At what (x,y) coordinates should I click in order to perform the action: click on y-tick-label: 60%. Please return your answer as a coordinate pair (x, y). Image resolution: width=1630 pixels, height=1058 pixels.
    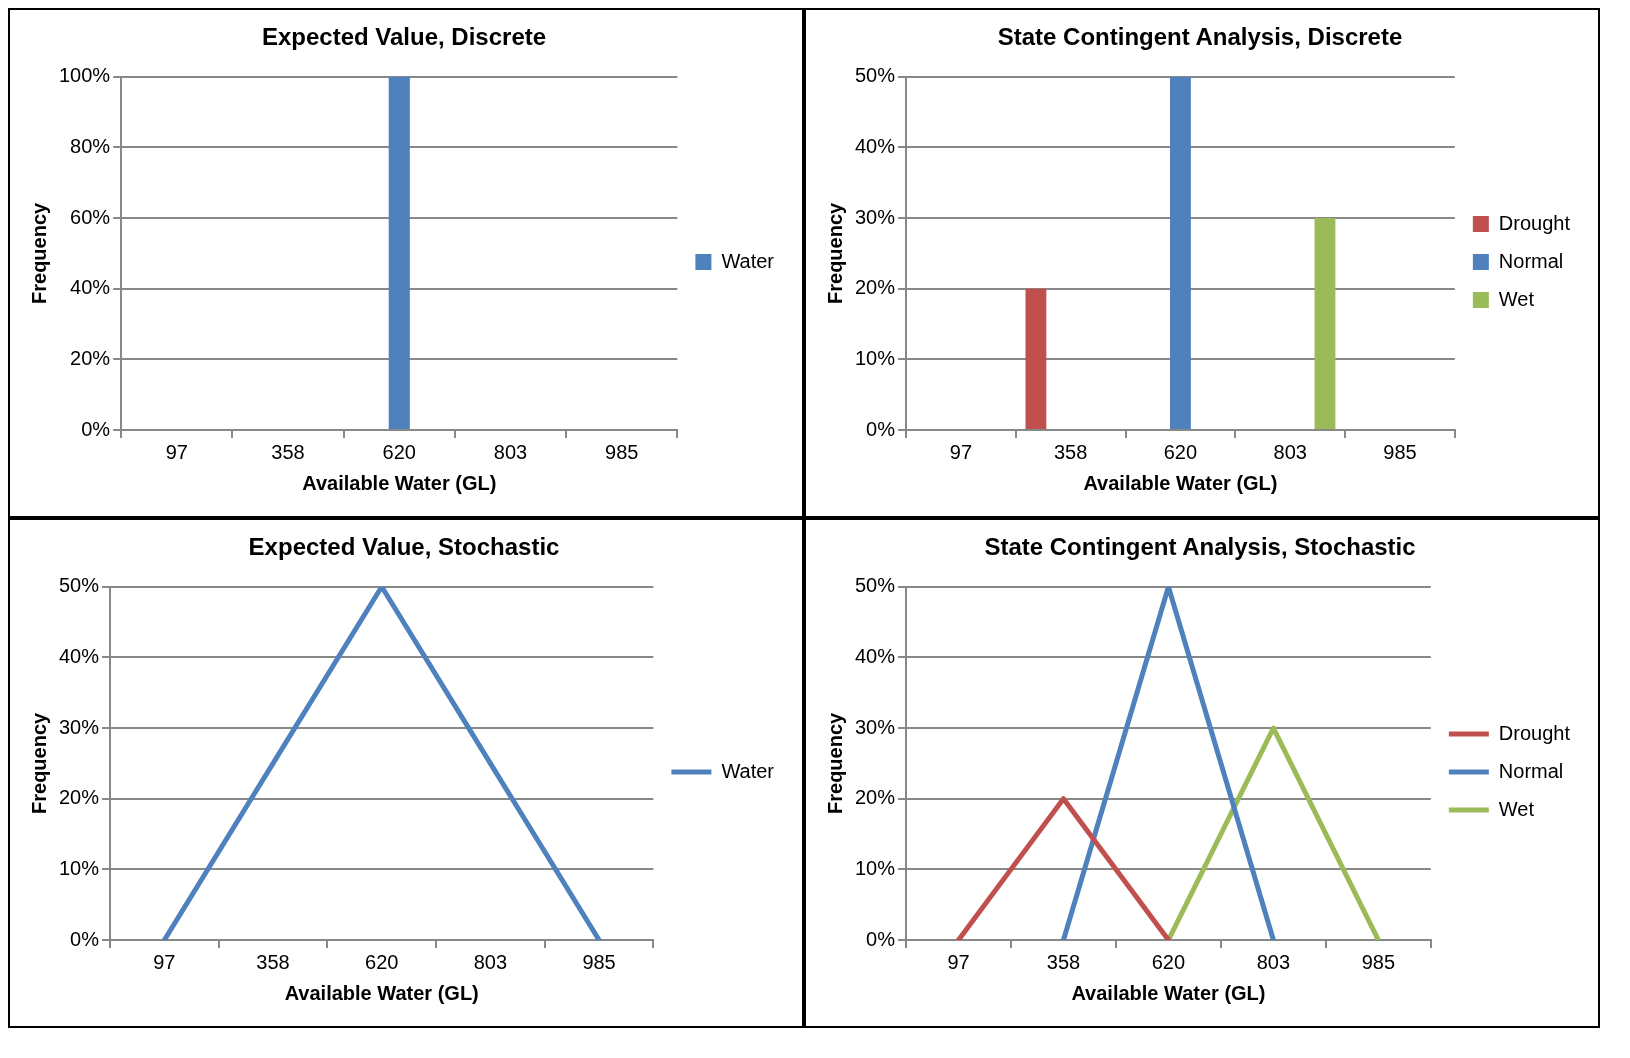
    Looking at the image, I should click on (90, 216).